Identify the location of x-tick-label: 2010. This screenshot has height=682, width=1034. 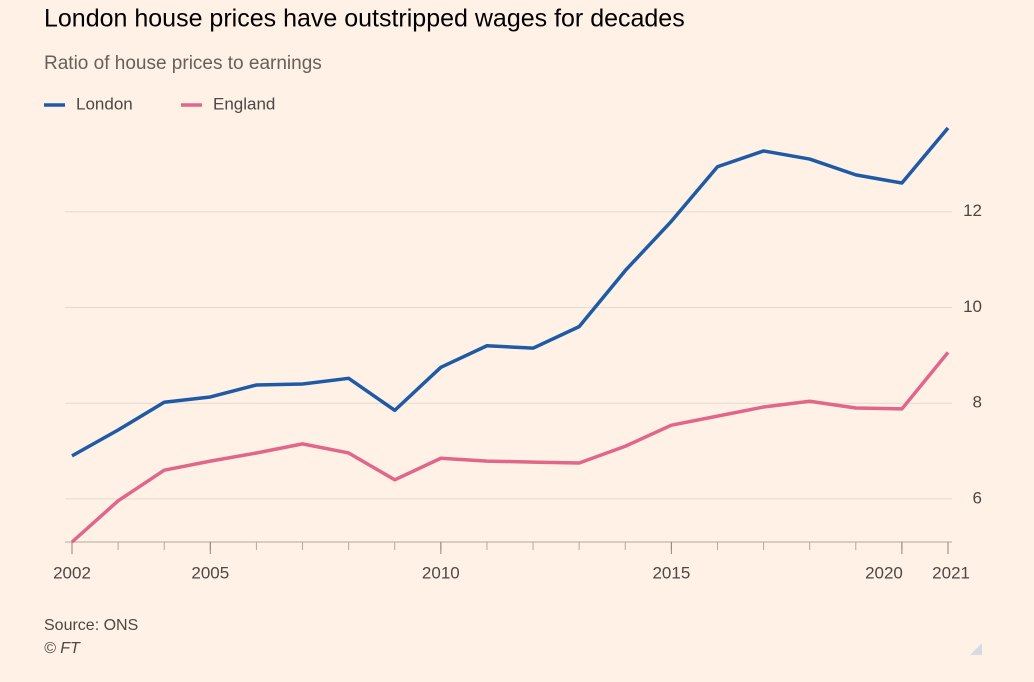
(441, 572).